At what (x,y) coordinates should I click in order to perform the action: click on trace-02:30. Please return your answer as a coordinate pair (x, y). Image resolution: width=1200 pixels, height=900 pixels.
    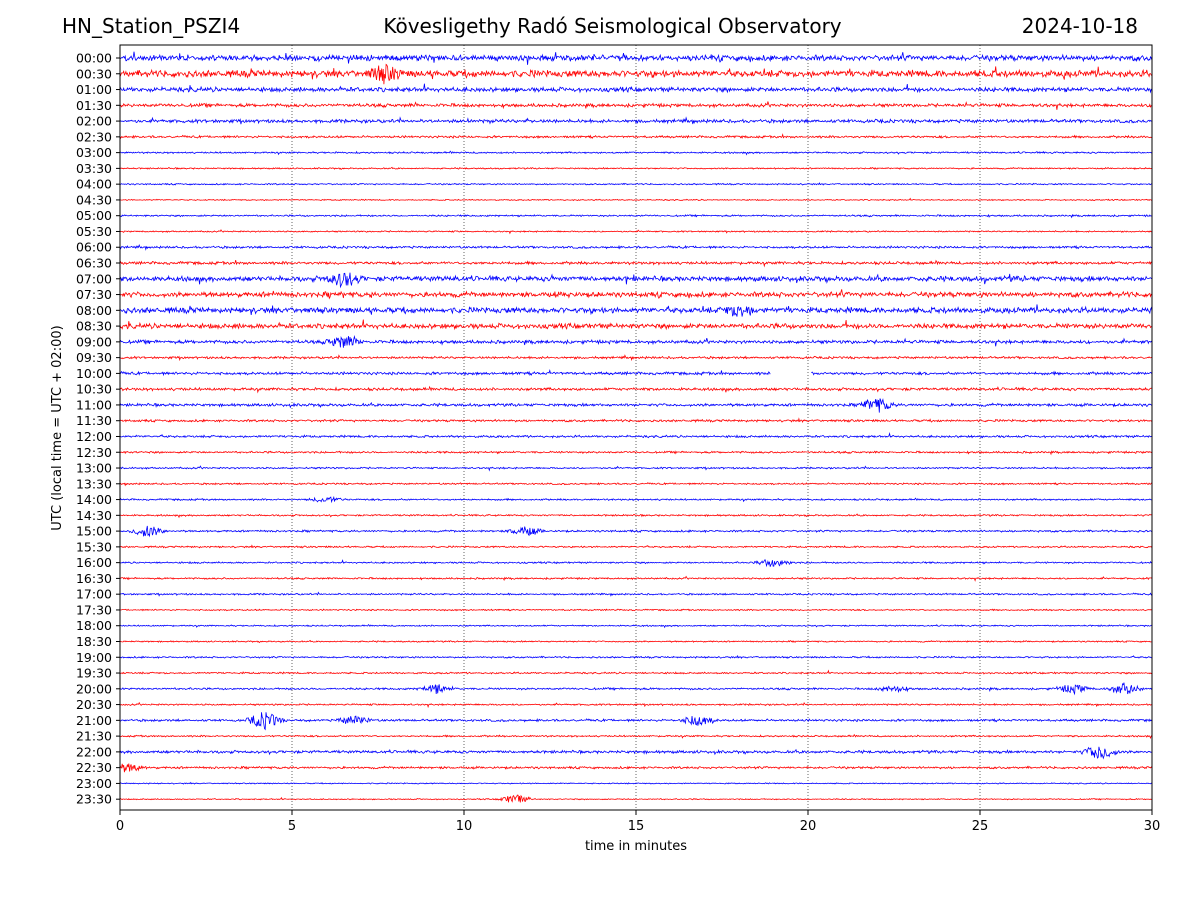
    Looking at the image, I should click on (636, 136).